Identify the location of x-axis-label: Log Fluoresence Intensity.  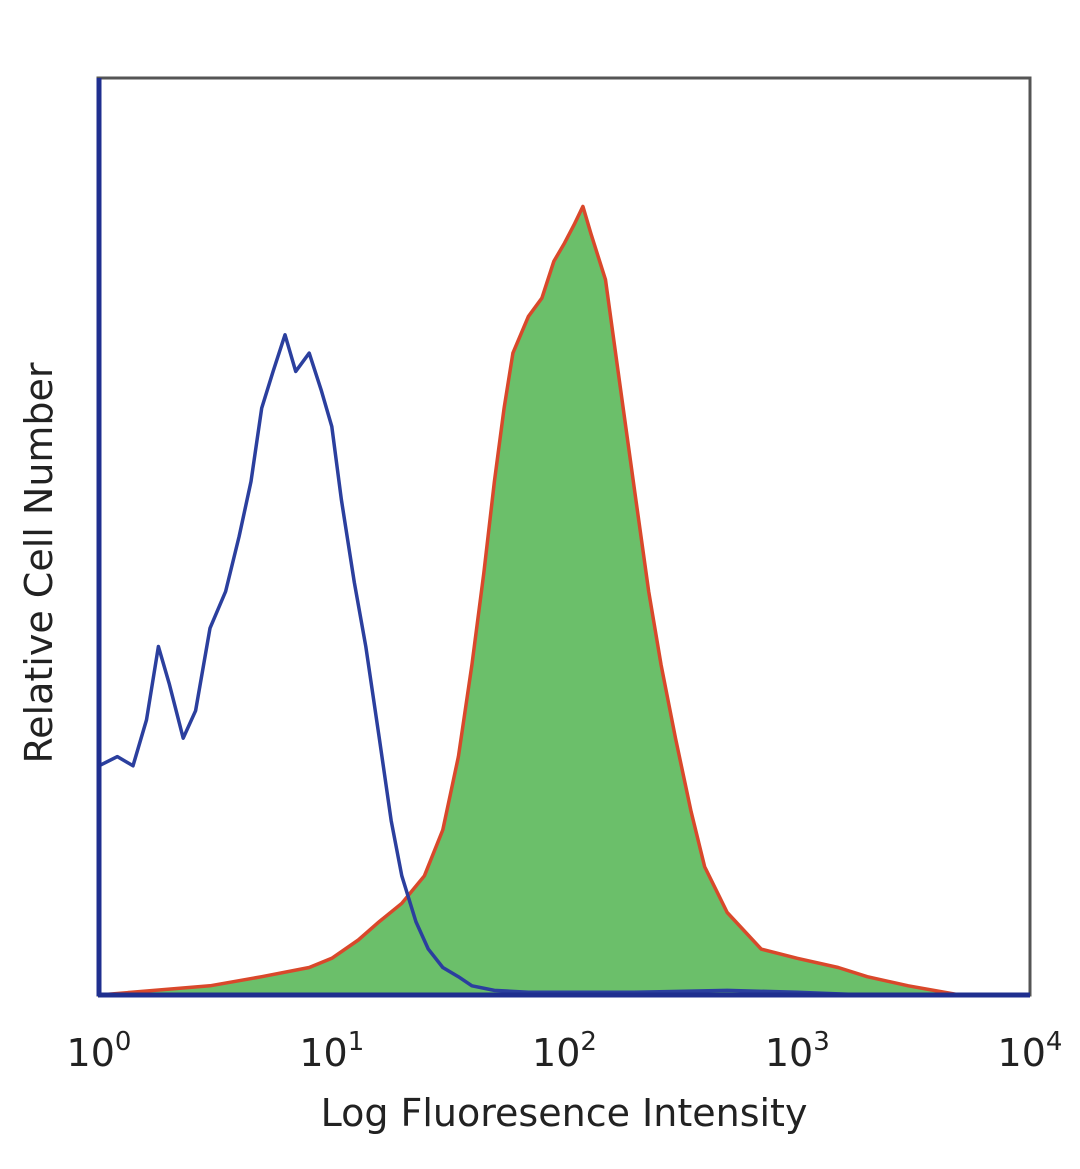
(564, 1113).